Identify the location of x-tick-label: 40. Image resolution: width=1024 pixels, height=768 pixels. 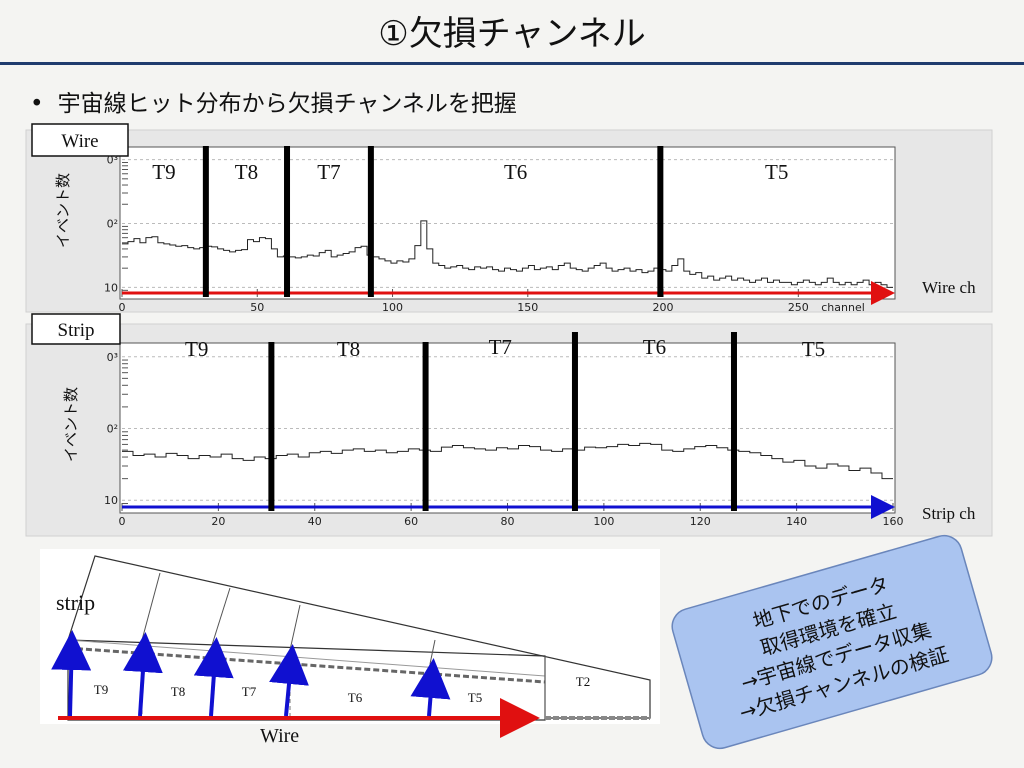
(315, 521).